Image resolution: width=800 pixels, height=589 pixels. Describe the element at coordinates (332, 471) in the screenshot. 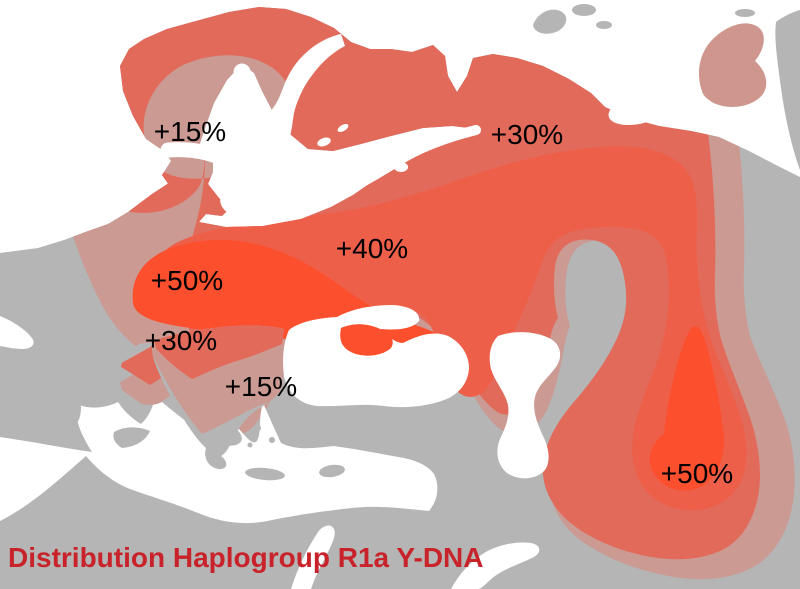

I see `island-cyprus` at that location.